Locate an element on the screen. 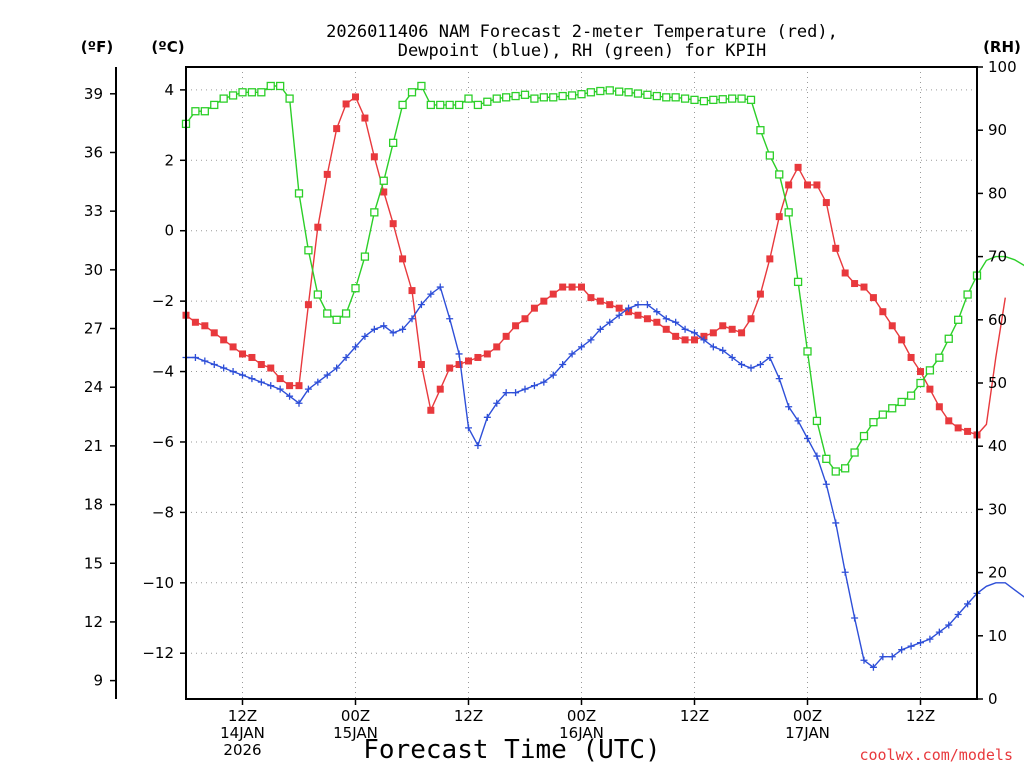 This screenshot has height=768, width=1024. fahrenheit-axis: 39 36 33 30 27 24 21 18 15 12 9 is located at coordinates (100, 387).